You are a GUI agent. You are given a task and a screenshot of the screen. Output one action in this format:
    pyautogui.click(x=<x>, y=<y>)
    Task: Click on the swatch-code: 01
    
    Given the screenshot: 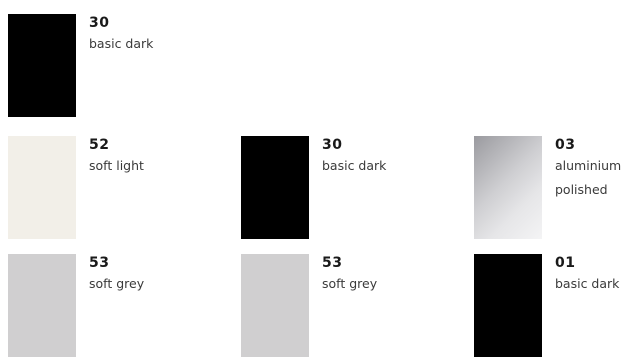 What is the action you would take?
    pyautogui.click(x=565, y=263)
    